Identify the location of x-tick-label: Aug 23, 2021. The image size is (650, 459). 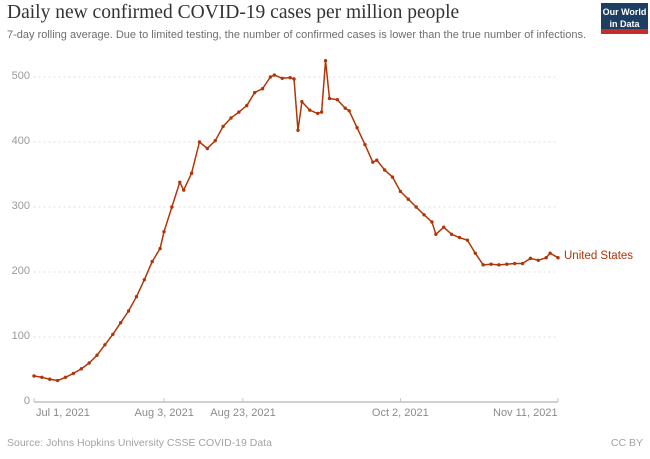
(243, 413).